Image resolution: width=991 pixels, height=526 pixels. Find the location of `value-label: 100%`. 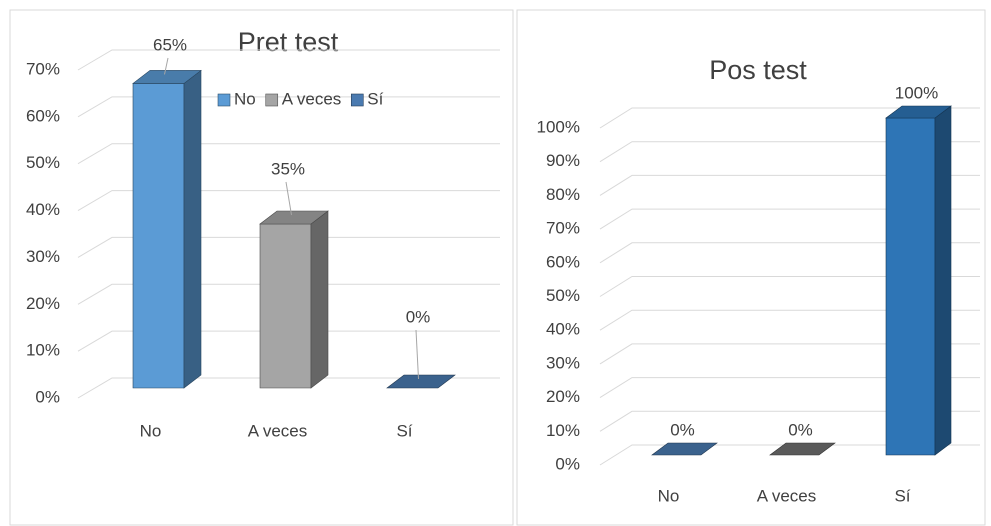

value-label: 100% is located at coordinates (916, 92).